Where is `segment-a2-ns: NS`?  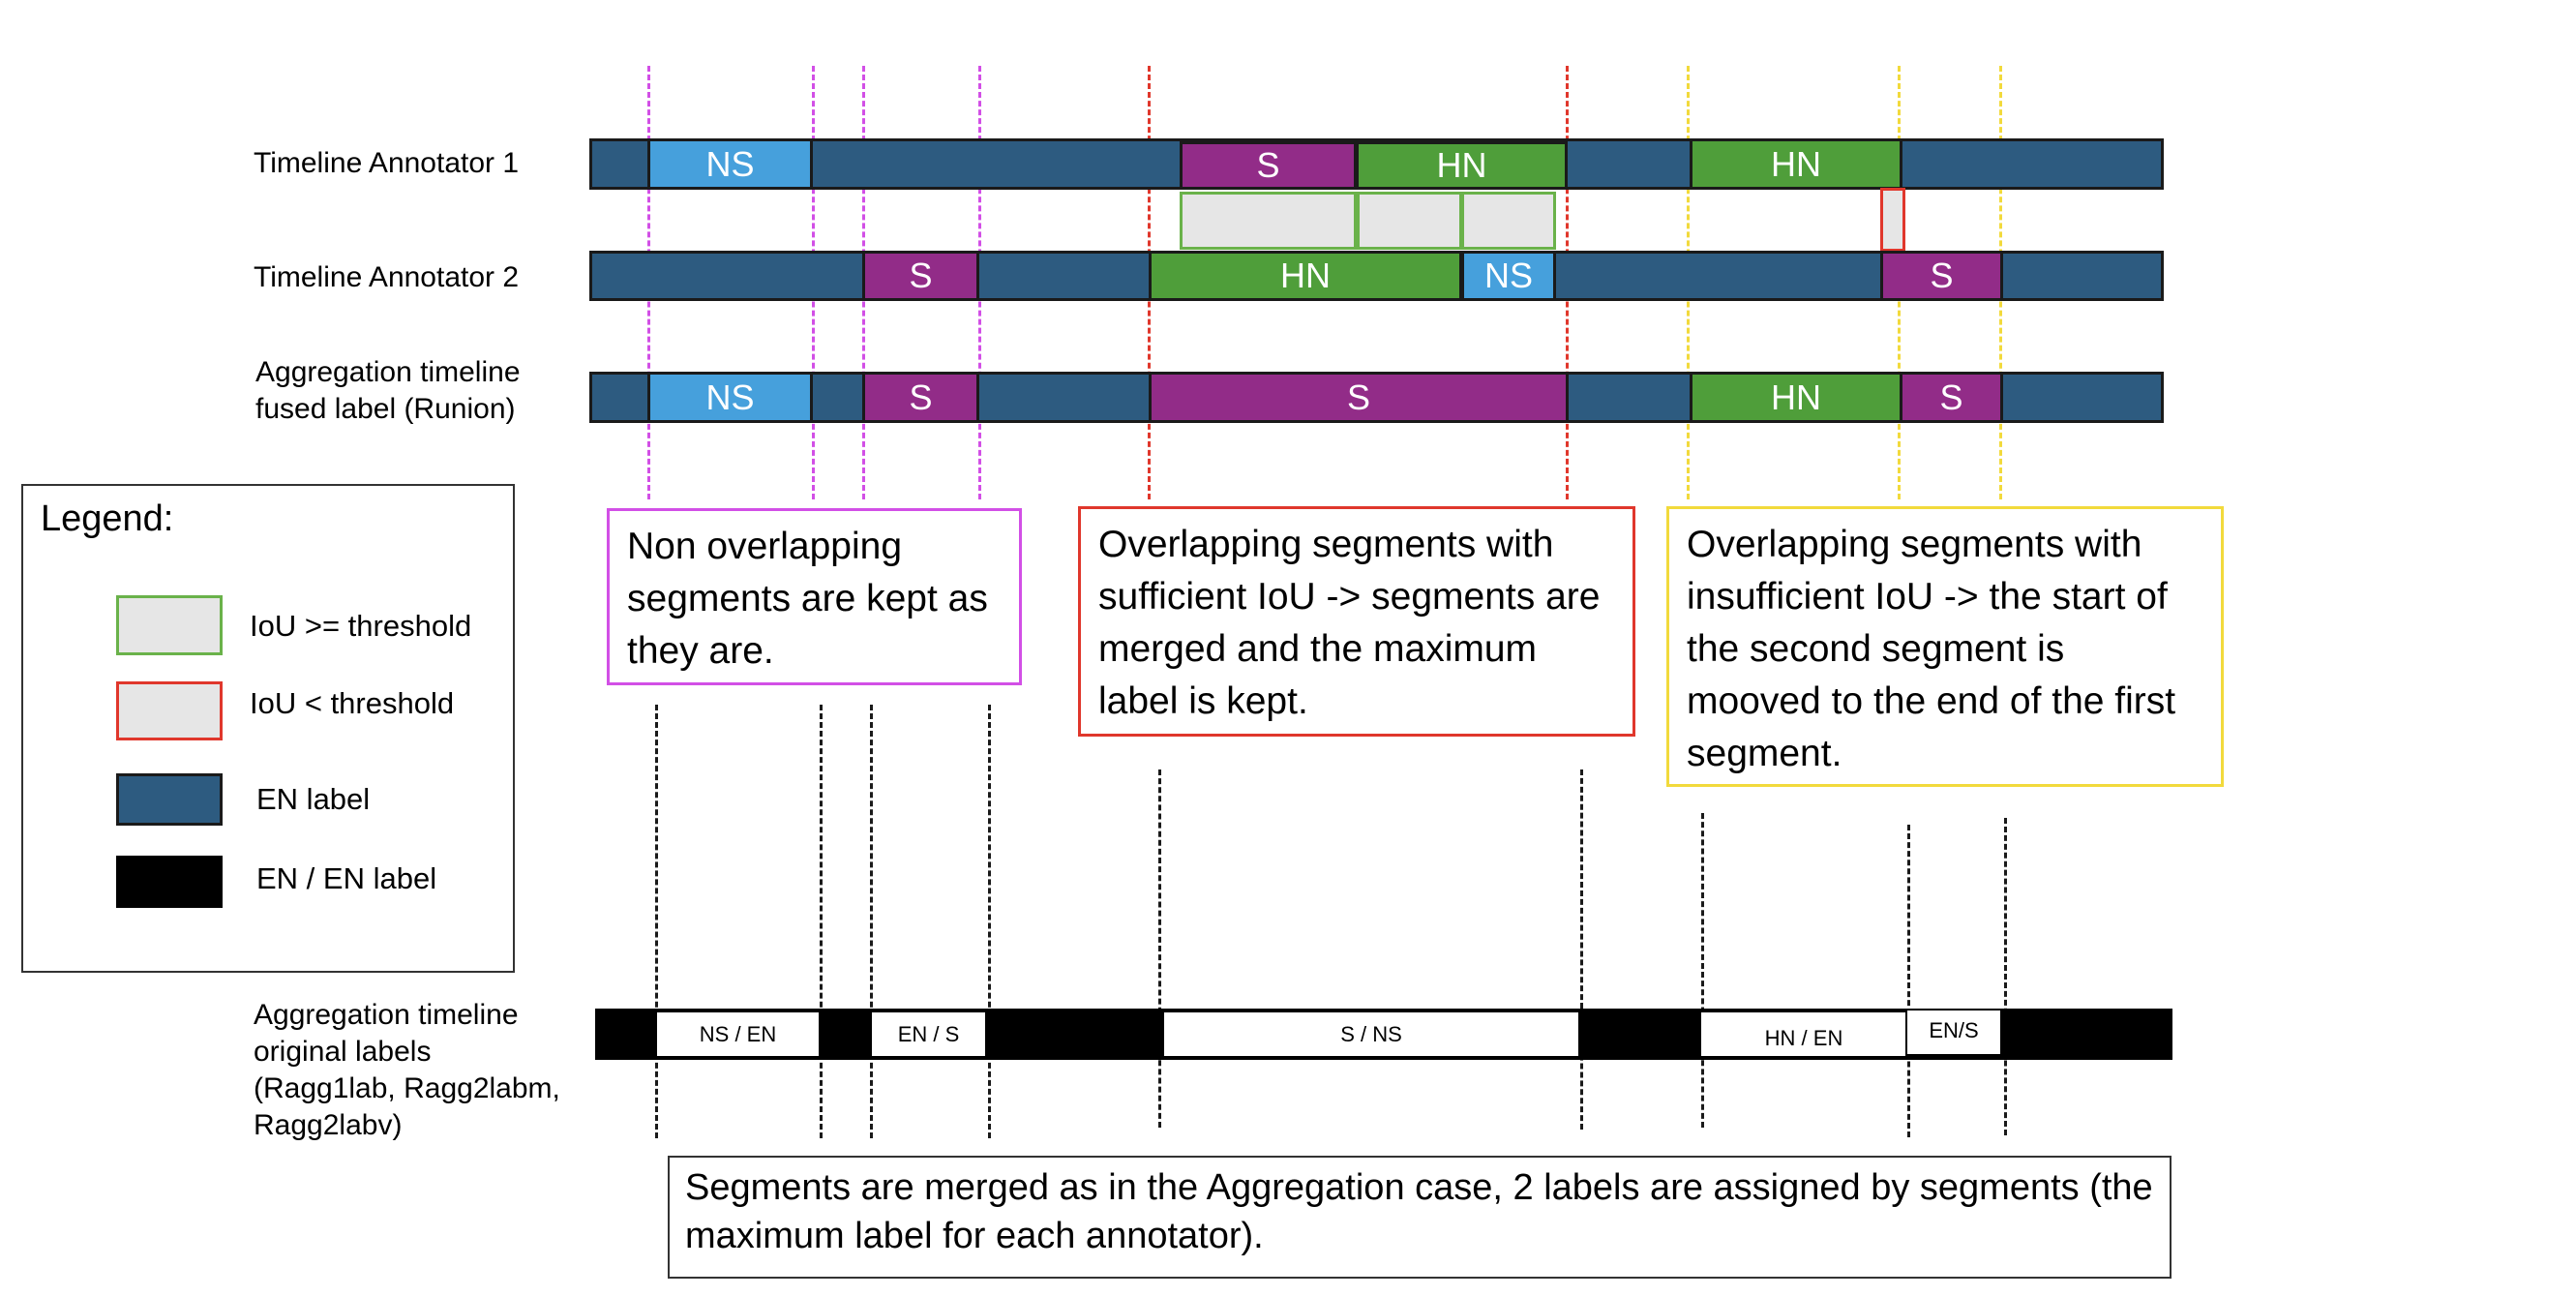 segment-a2-ns: NS is located at coordinates (1508, 276).